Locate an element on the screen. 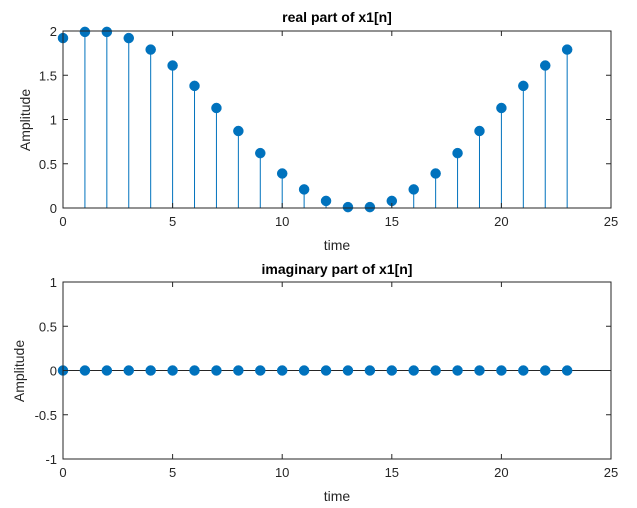 Image resolution: width=637 pixels, height=508 pixels. real-part-ylabel: Amplitude is located at coordinates (25, 120).